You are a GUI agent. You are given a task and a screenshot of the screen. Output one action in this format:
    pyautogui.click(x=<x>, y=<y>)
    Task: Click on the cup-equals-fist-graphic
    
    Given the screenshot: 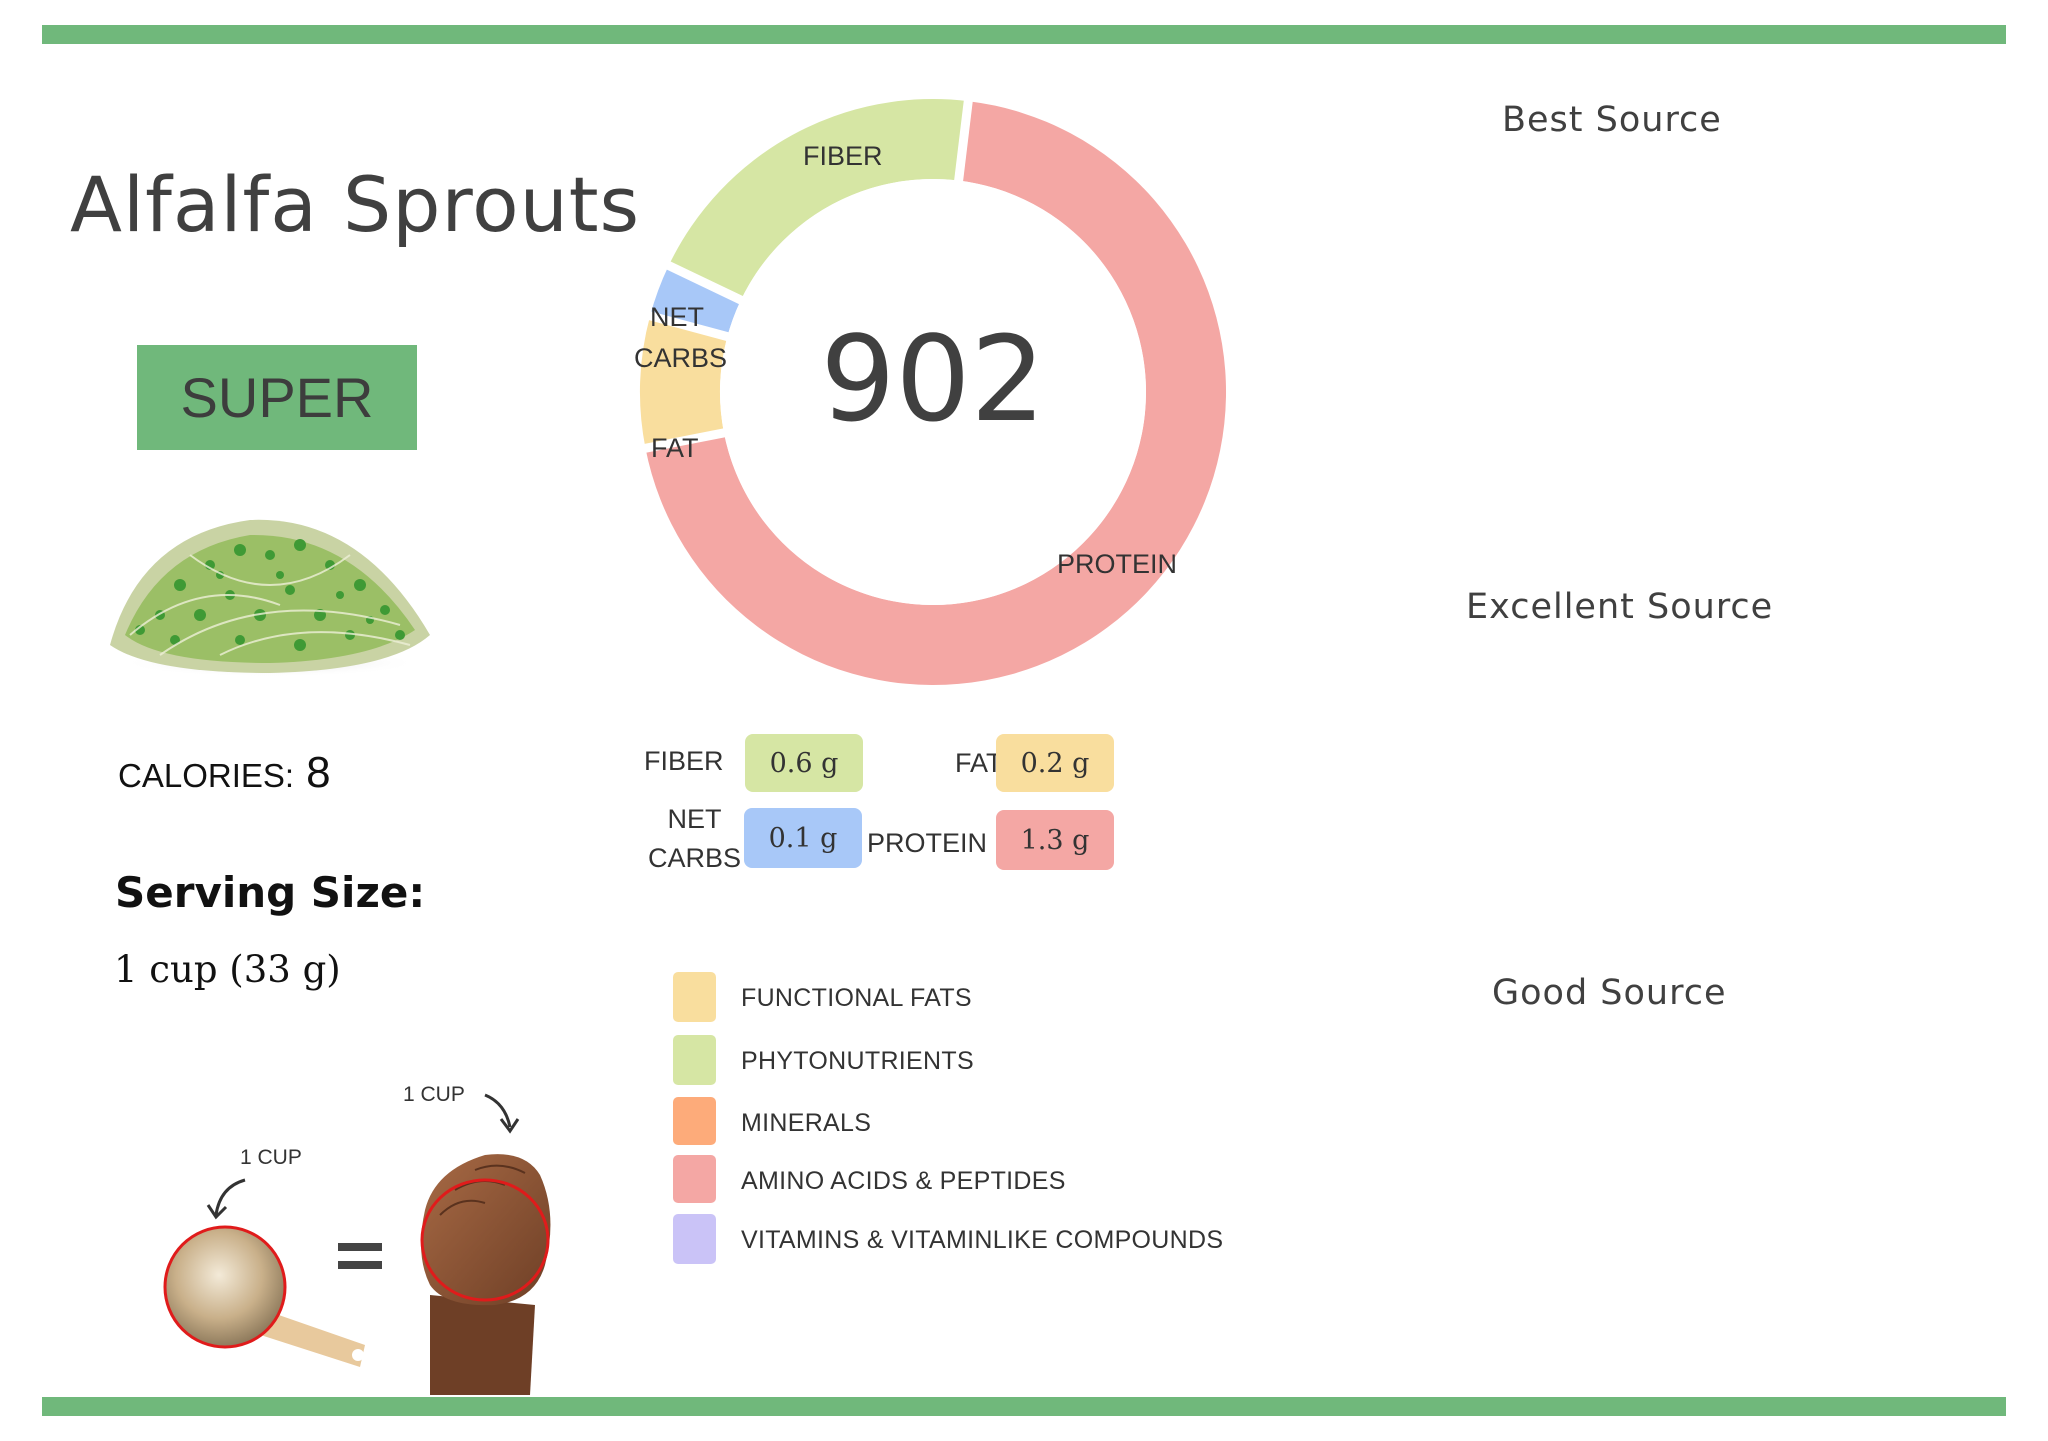 What is the action you would take?
    pyautogui.click(x=357, y=1244)
    